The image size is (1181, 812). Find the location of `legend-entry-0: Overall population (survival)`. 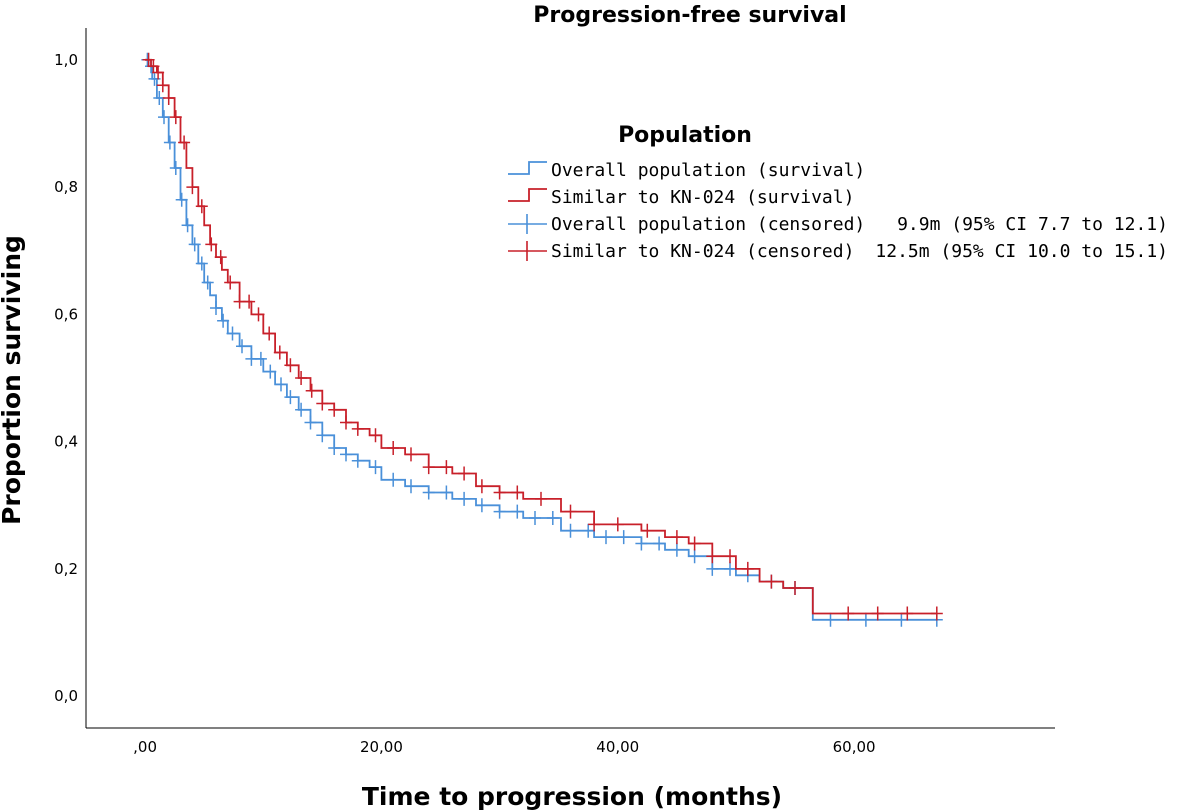

legend-entry-0: Overall population (survival) is located at coordinates (686, 170).